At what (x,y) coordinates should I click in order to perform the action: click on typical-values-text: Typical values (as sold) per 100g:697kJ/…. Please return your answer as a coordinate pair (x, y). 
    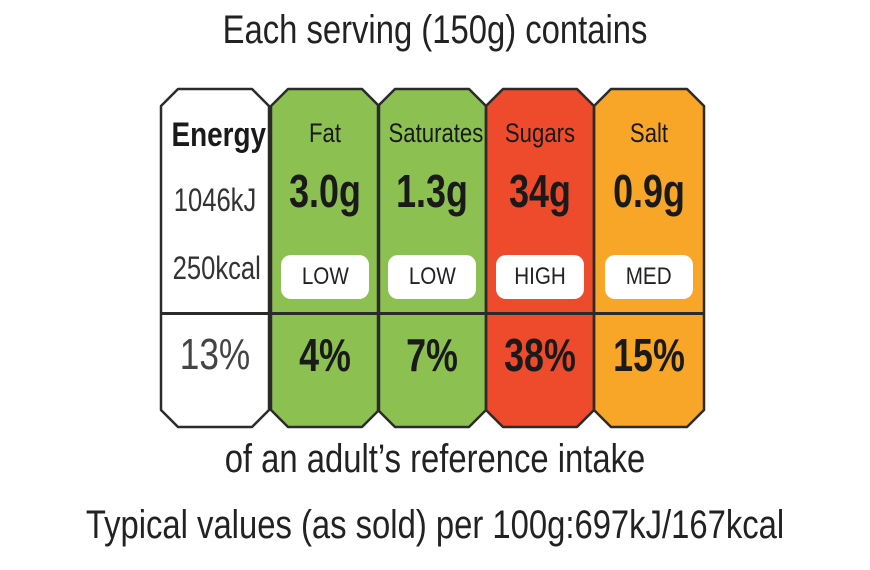
    Looking at the image, I should click on (435, 525).